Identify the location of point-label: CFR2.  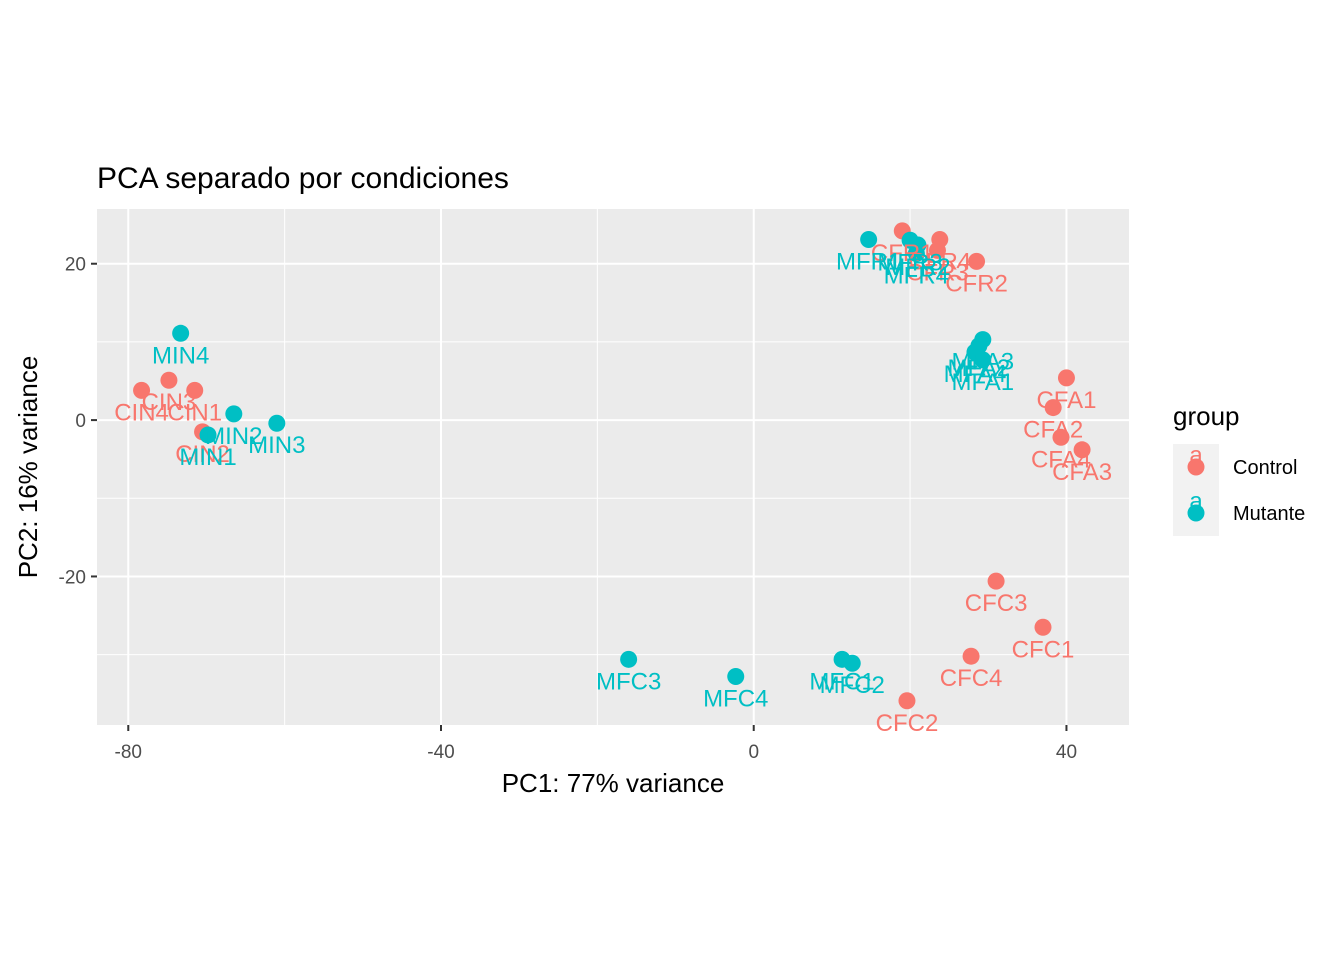
(976, 283).